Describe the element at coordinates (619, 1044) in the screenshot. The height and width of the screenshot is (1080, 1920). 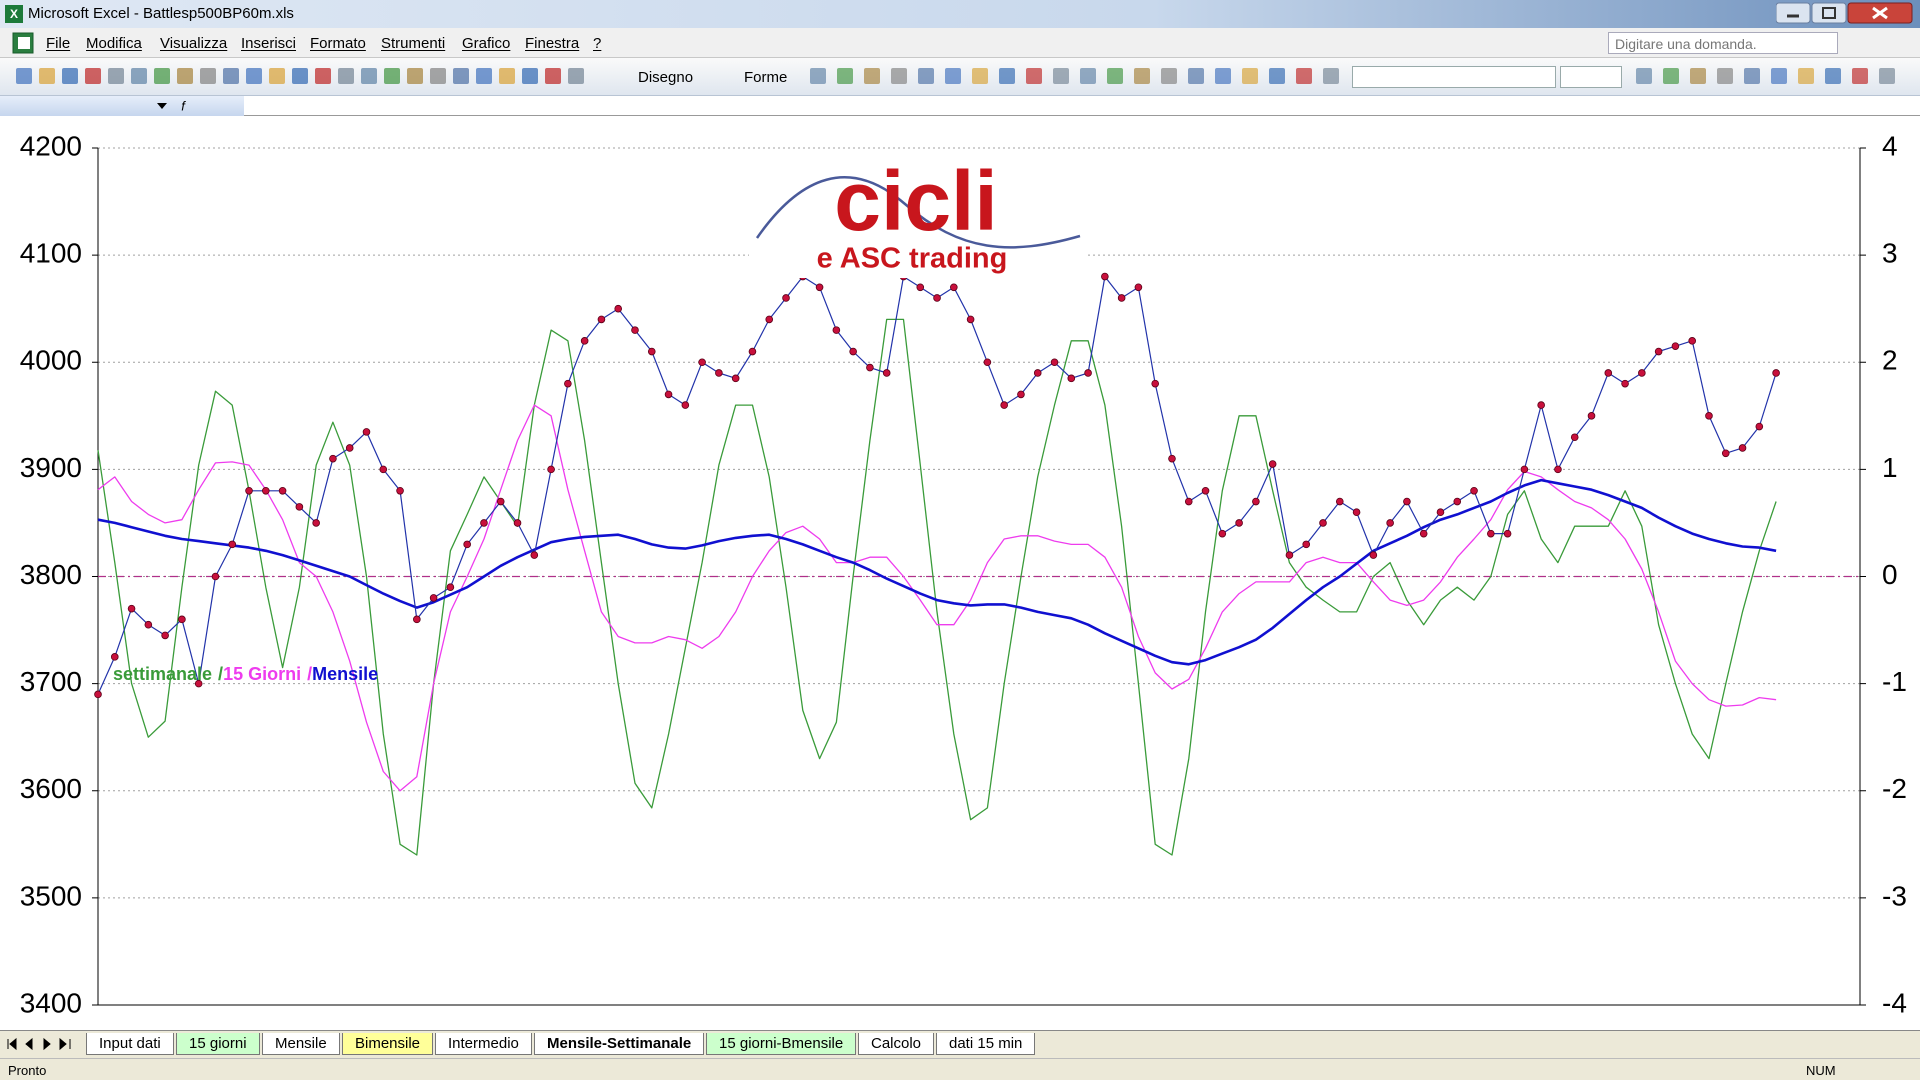
I see `sheet-tab: Mensile-Settimanale` at that location.